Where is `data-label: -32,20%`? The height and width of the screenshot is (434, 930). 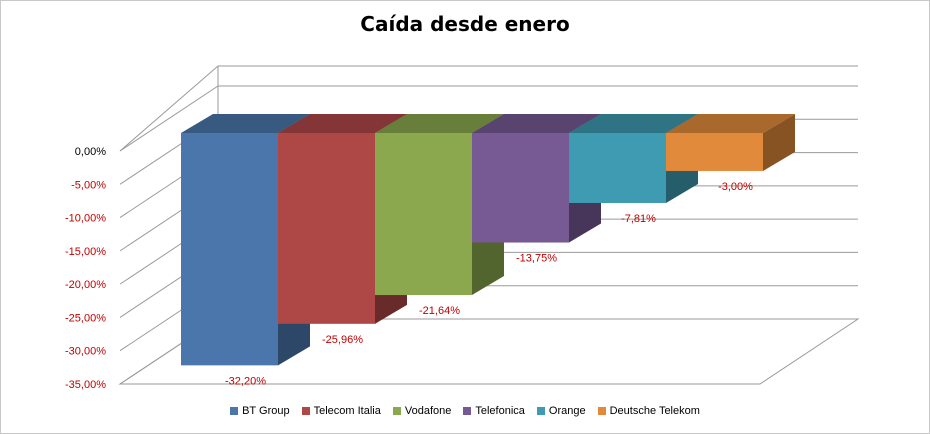
data-label: -32,20% is located at coordinates (245, 381).